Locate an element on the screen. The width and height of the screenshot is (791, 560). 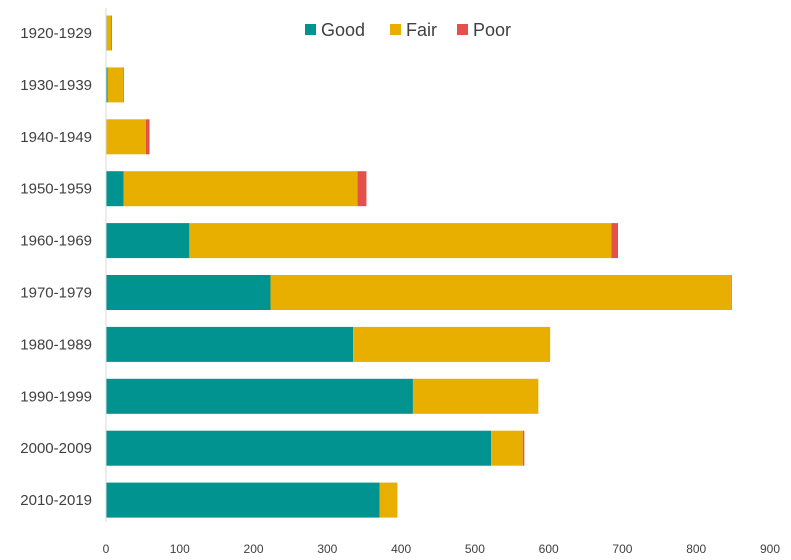
legend-swatch-fair is located at coordinates (395, 29).